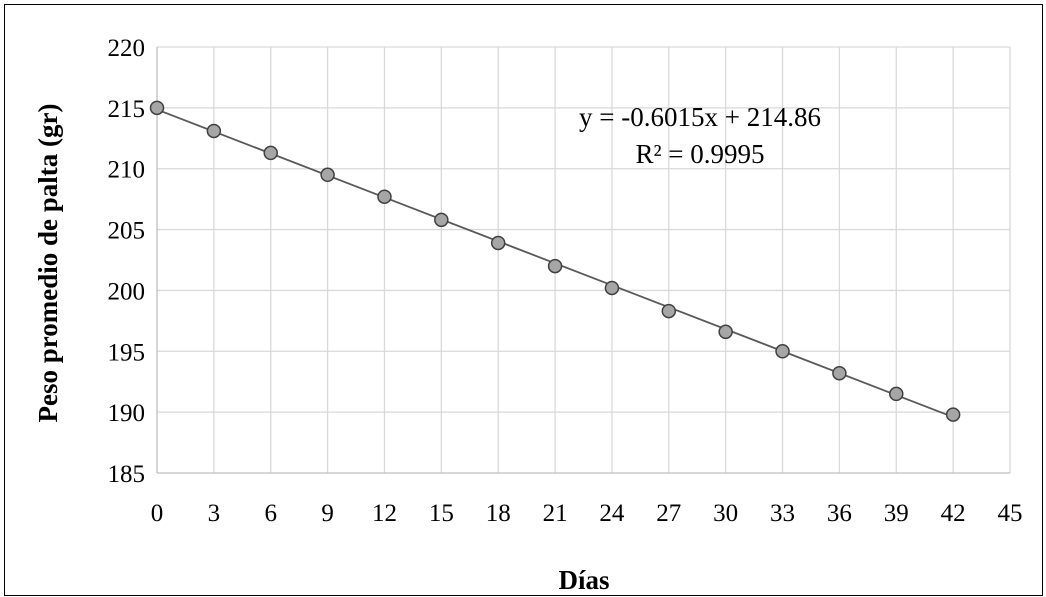 The height and width of the screenshot is (597, 1046). What do you see at coordinates (327, 513) in the screenshot?
I see `x-tick-label: 9` at bounding box center [327, 513].